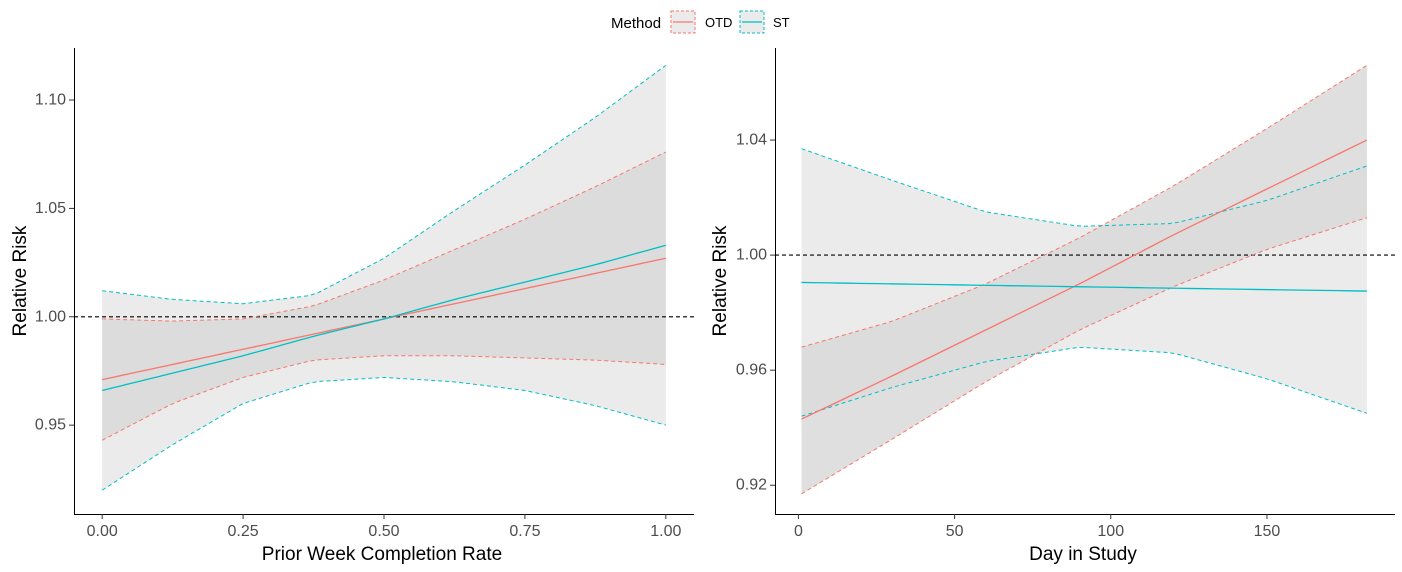  What do you see at coordinates (683, 22) in the screenshot?
I see `legend-key-otd` at bounding box center [683, 22].